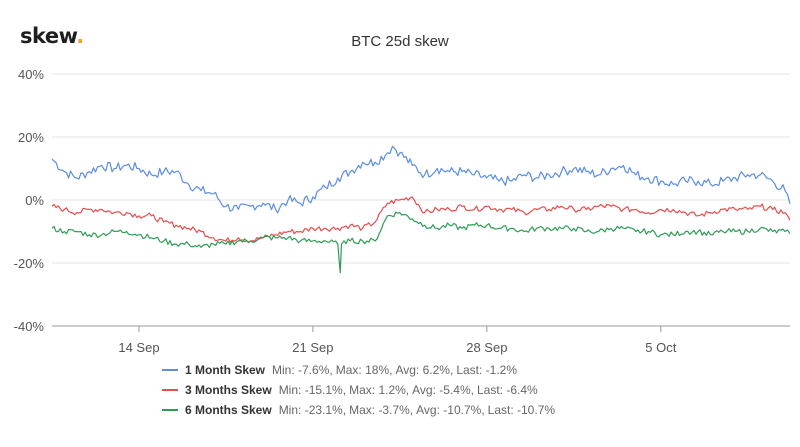  What do you see at coordinates (421, 220) in the screenshot?
I see `series-line-3m` at bounding box center [421, 220].